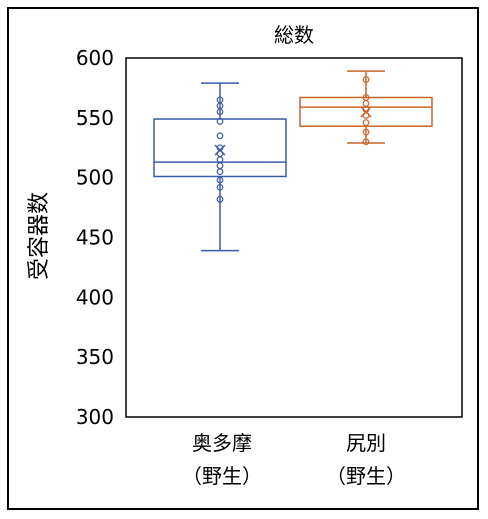  Describe the element at coordinates (95, 417) in the screenshot. I see `y-tick-label: 300` at that location.